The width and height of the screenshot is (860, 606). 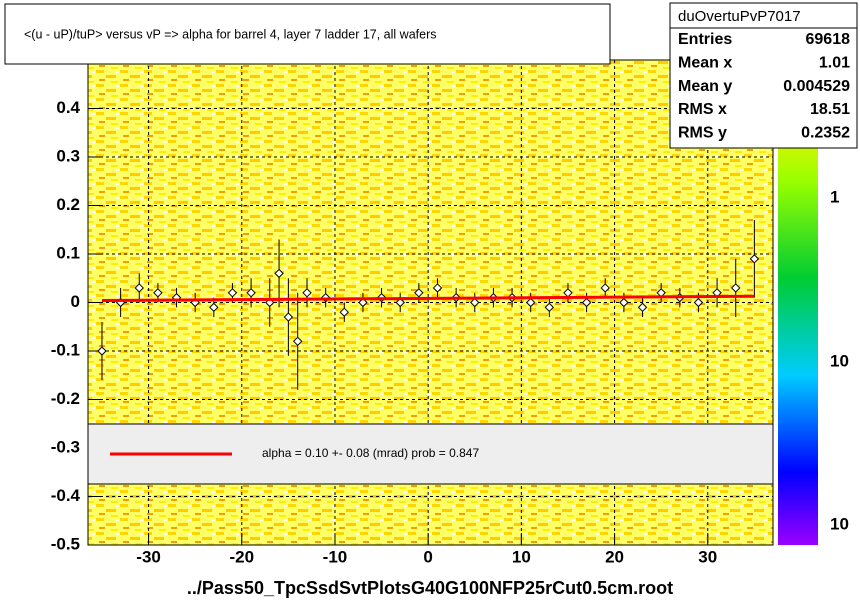 What do you see at coordinates (739, 16) in the screenshot?
I see `stats-name: duOvertuPvP7017` at bounding box center [739, 16].